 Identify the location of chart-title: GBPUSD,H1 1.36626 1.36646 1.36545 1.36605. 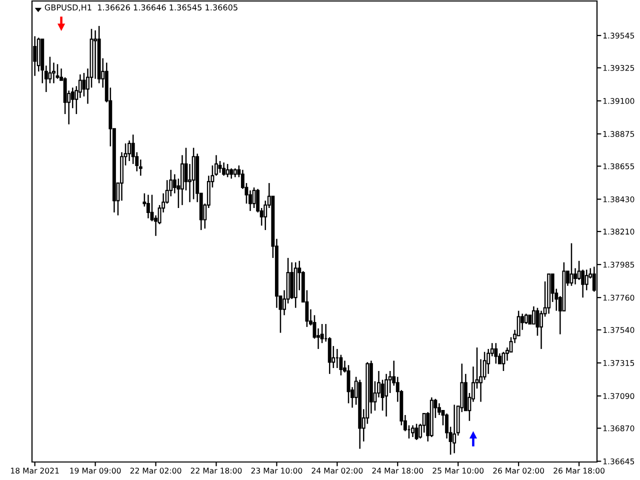
(141, 8).